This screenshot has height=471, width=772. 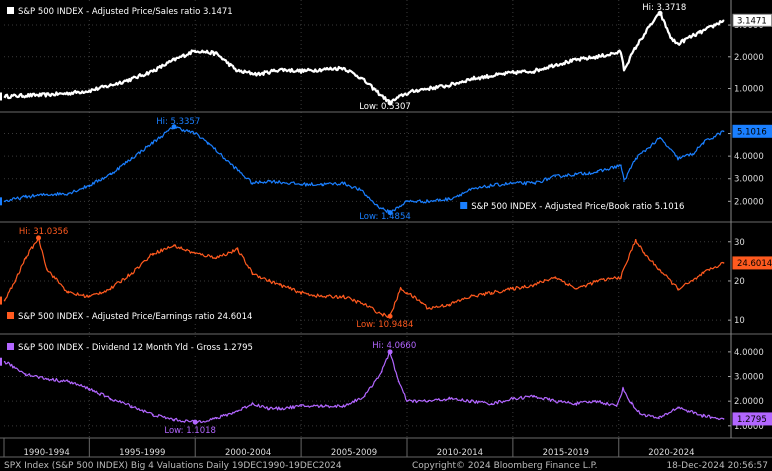 I want to click on dy-series-line, so click(x=364, y=388).